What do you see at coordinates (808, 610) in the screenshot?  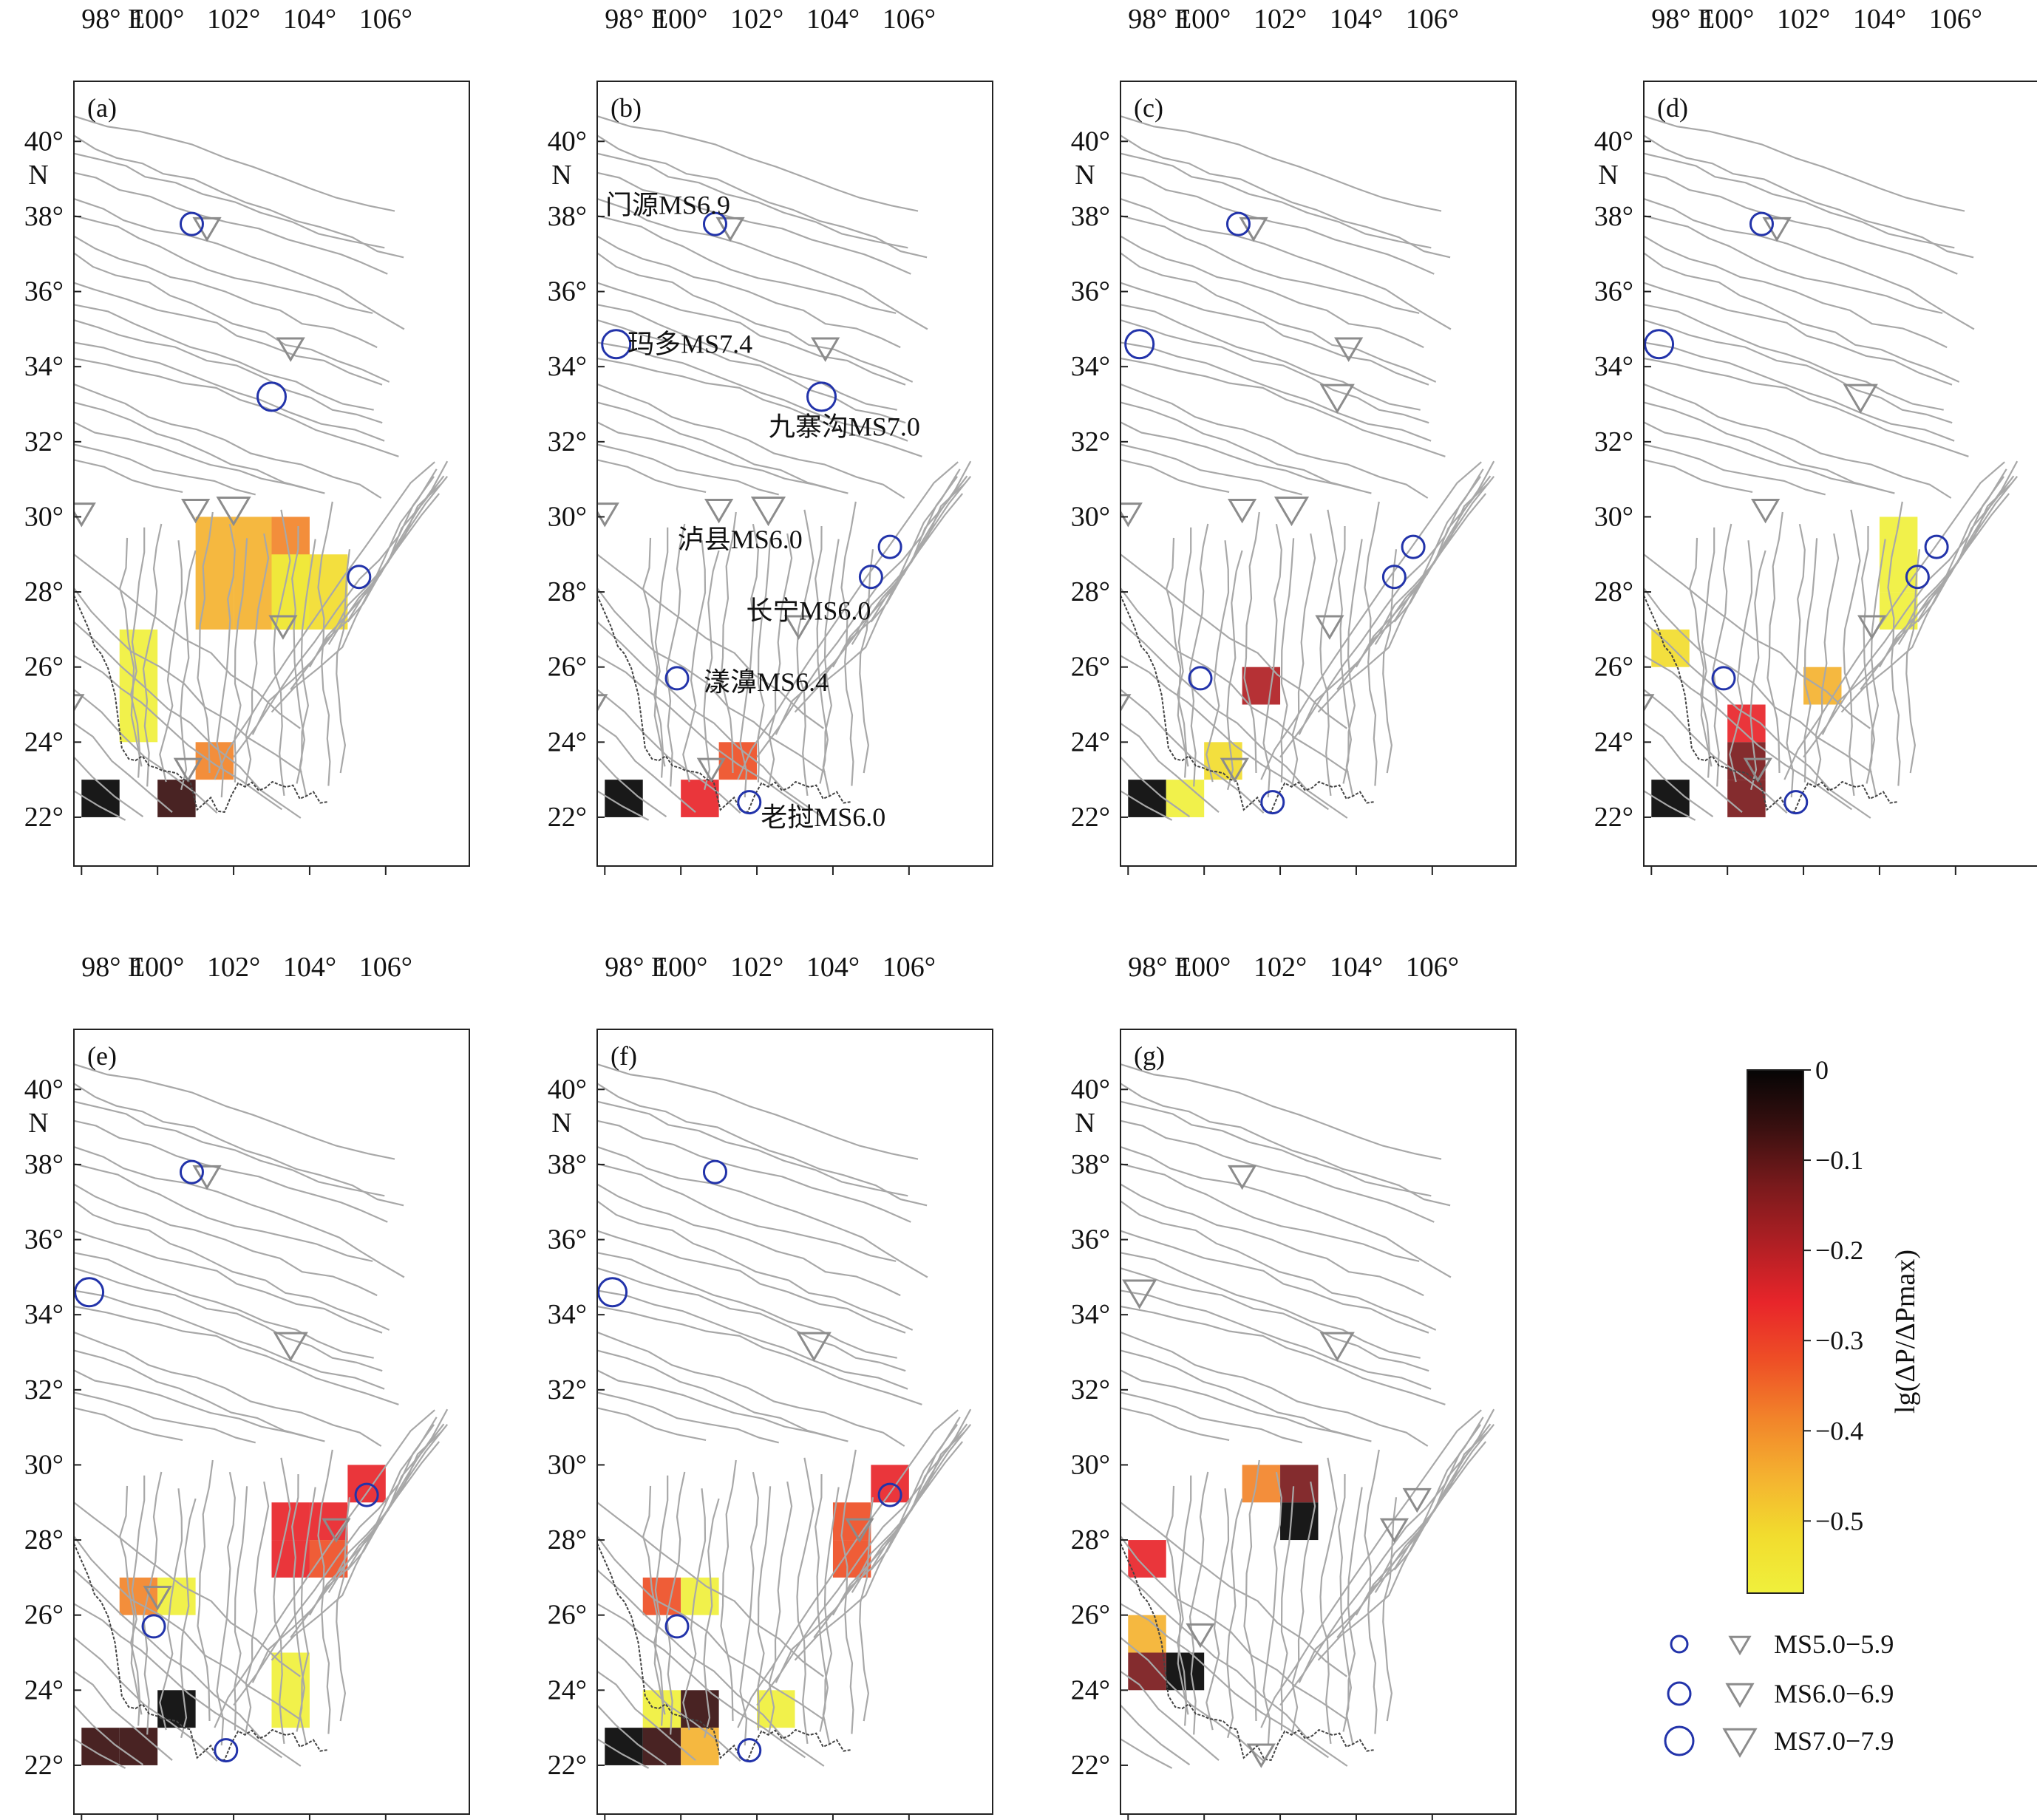 I see `earthquake-label: 长宁MS6.0` at bounding box center [808, 610].